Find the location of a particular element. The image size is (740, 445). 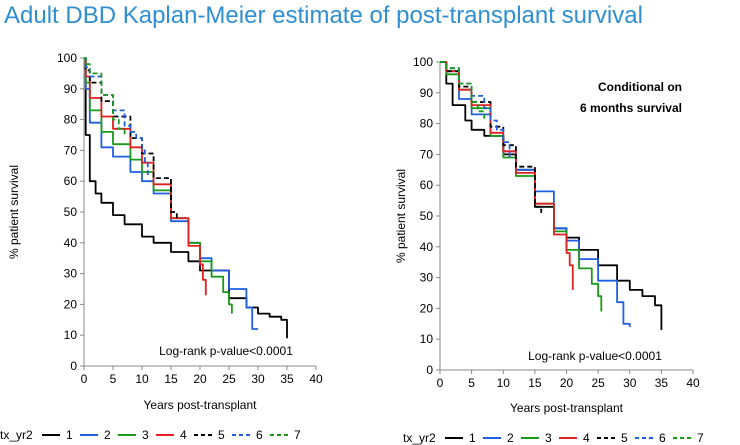

conditional-note-line: 6 months survival is located at coordinates (631, 108).